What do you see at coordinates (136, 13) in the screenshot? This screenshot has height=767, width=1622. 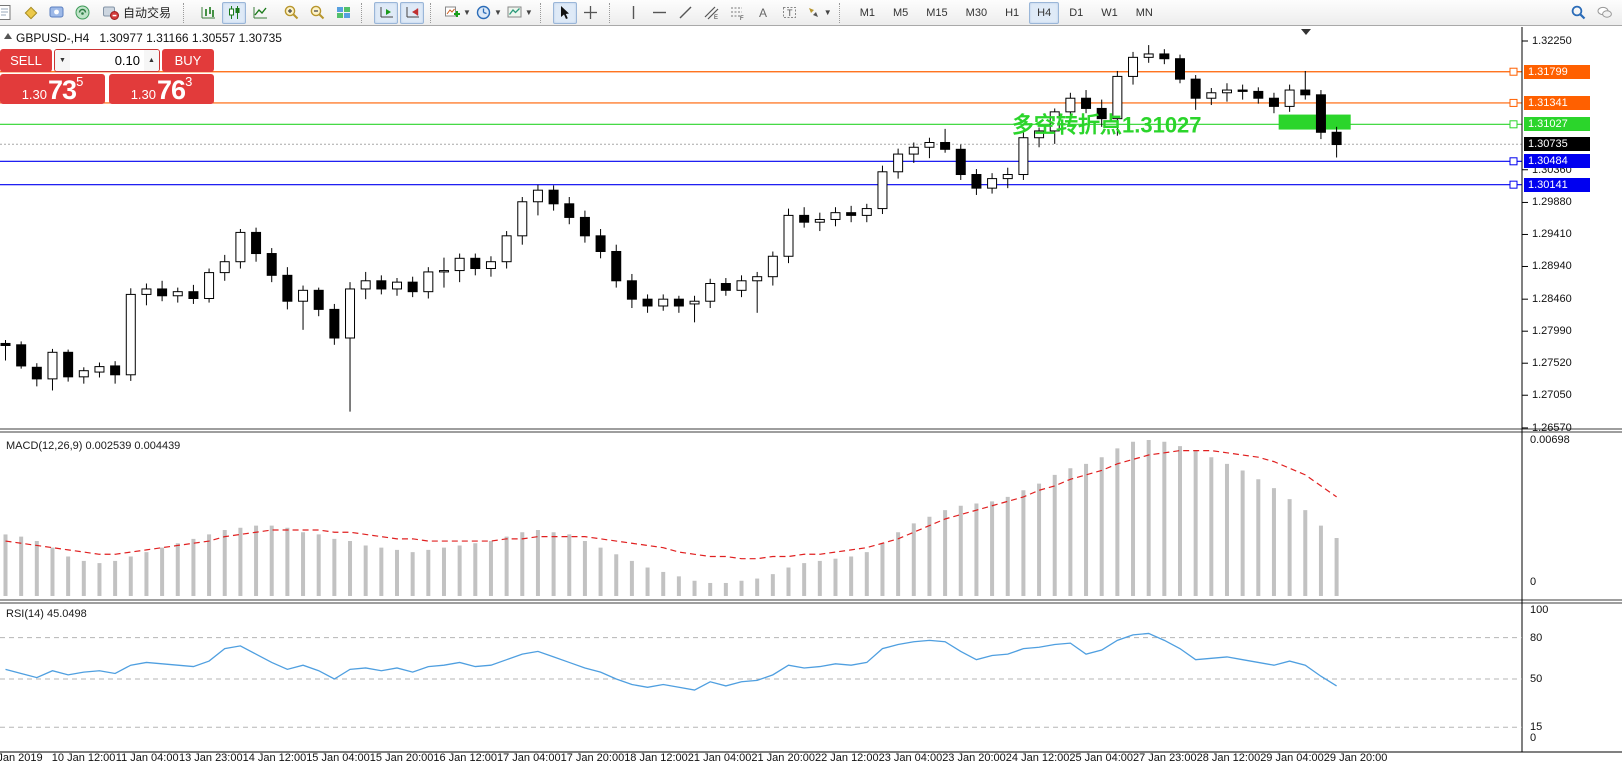 I see `autotrading-button: 自动交易` at bounding box center [136, 13].